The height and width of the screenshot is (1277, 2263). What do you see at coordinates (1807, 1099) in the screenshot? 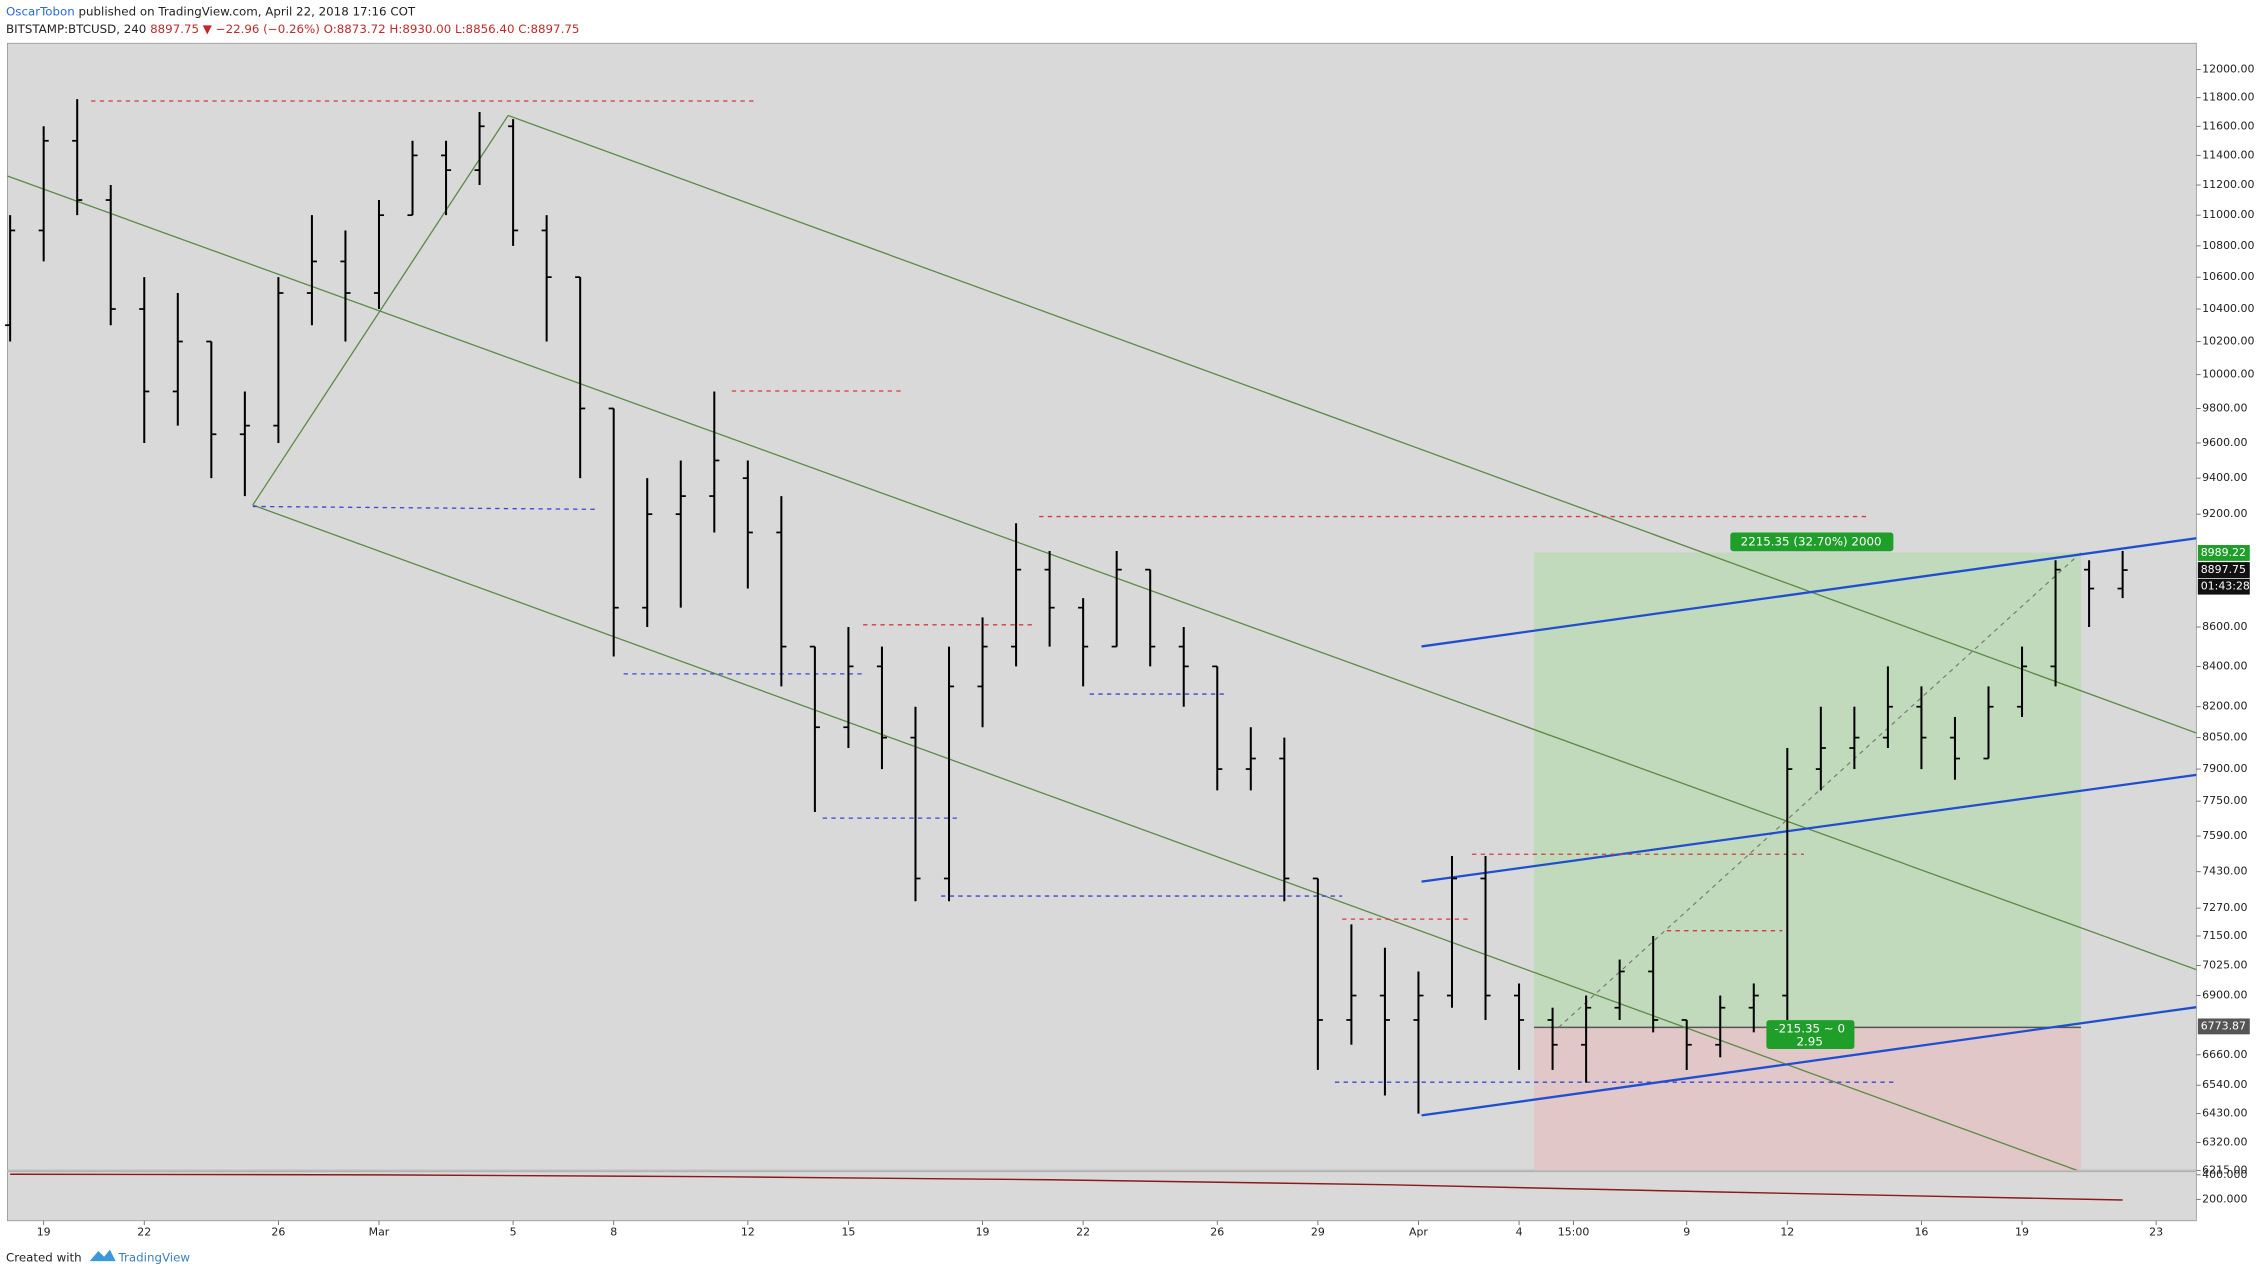
I see `position-stop-zone` at bounding box center [1807, 1099].